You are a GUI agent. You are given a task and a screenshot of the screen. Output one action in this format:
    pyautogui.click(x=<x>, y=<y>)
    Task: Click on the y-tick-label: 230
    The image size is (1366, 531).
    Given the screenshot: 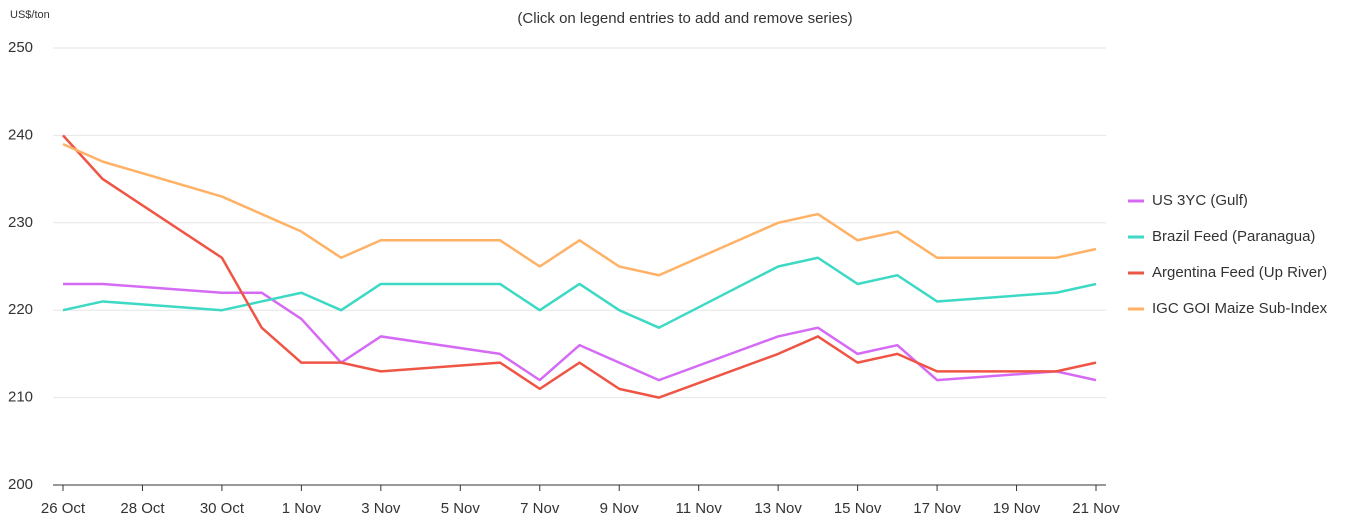 What is the action you would take?
    pyautogui.click(x=20, y=222)
    